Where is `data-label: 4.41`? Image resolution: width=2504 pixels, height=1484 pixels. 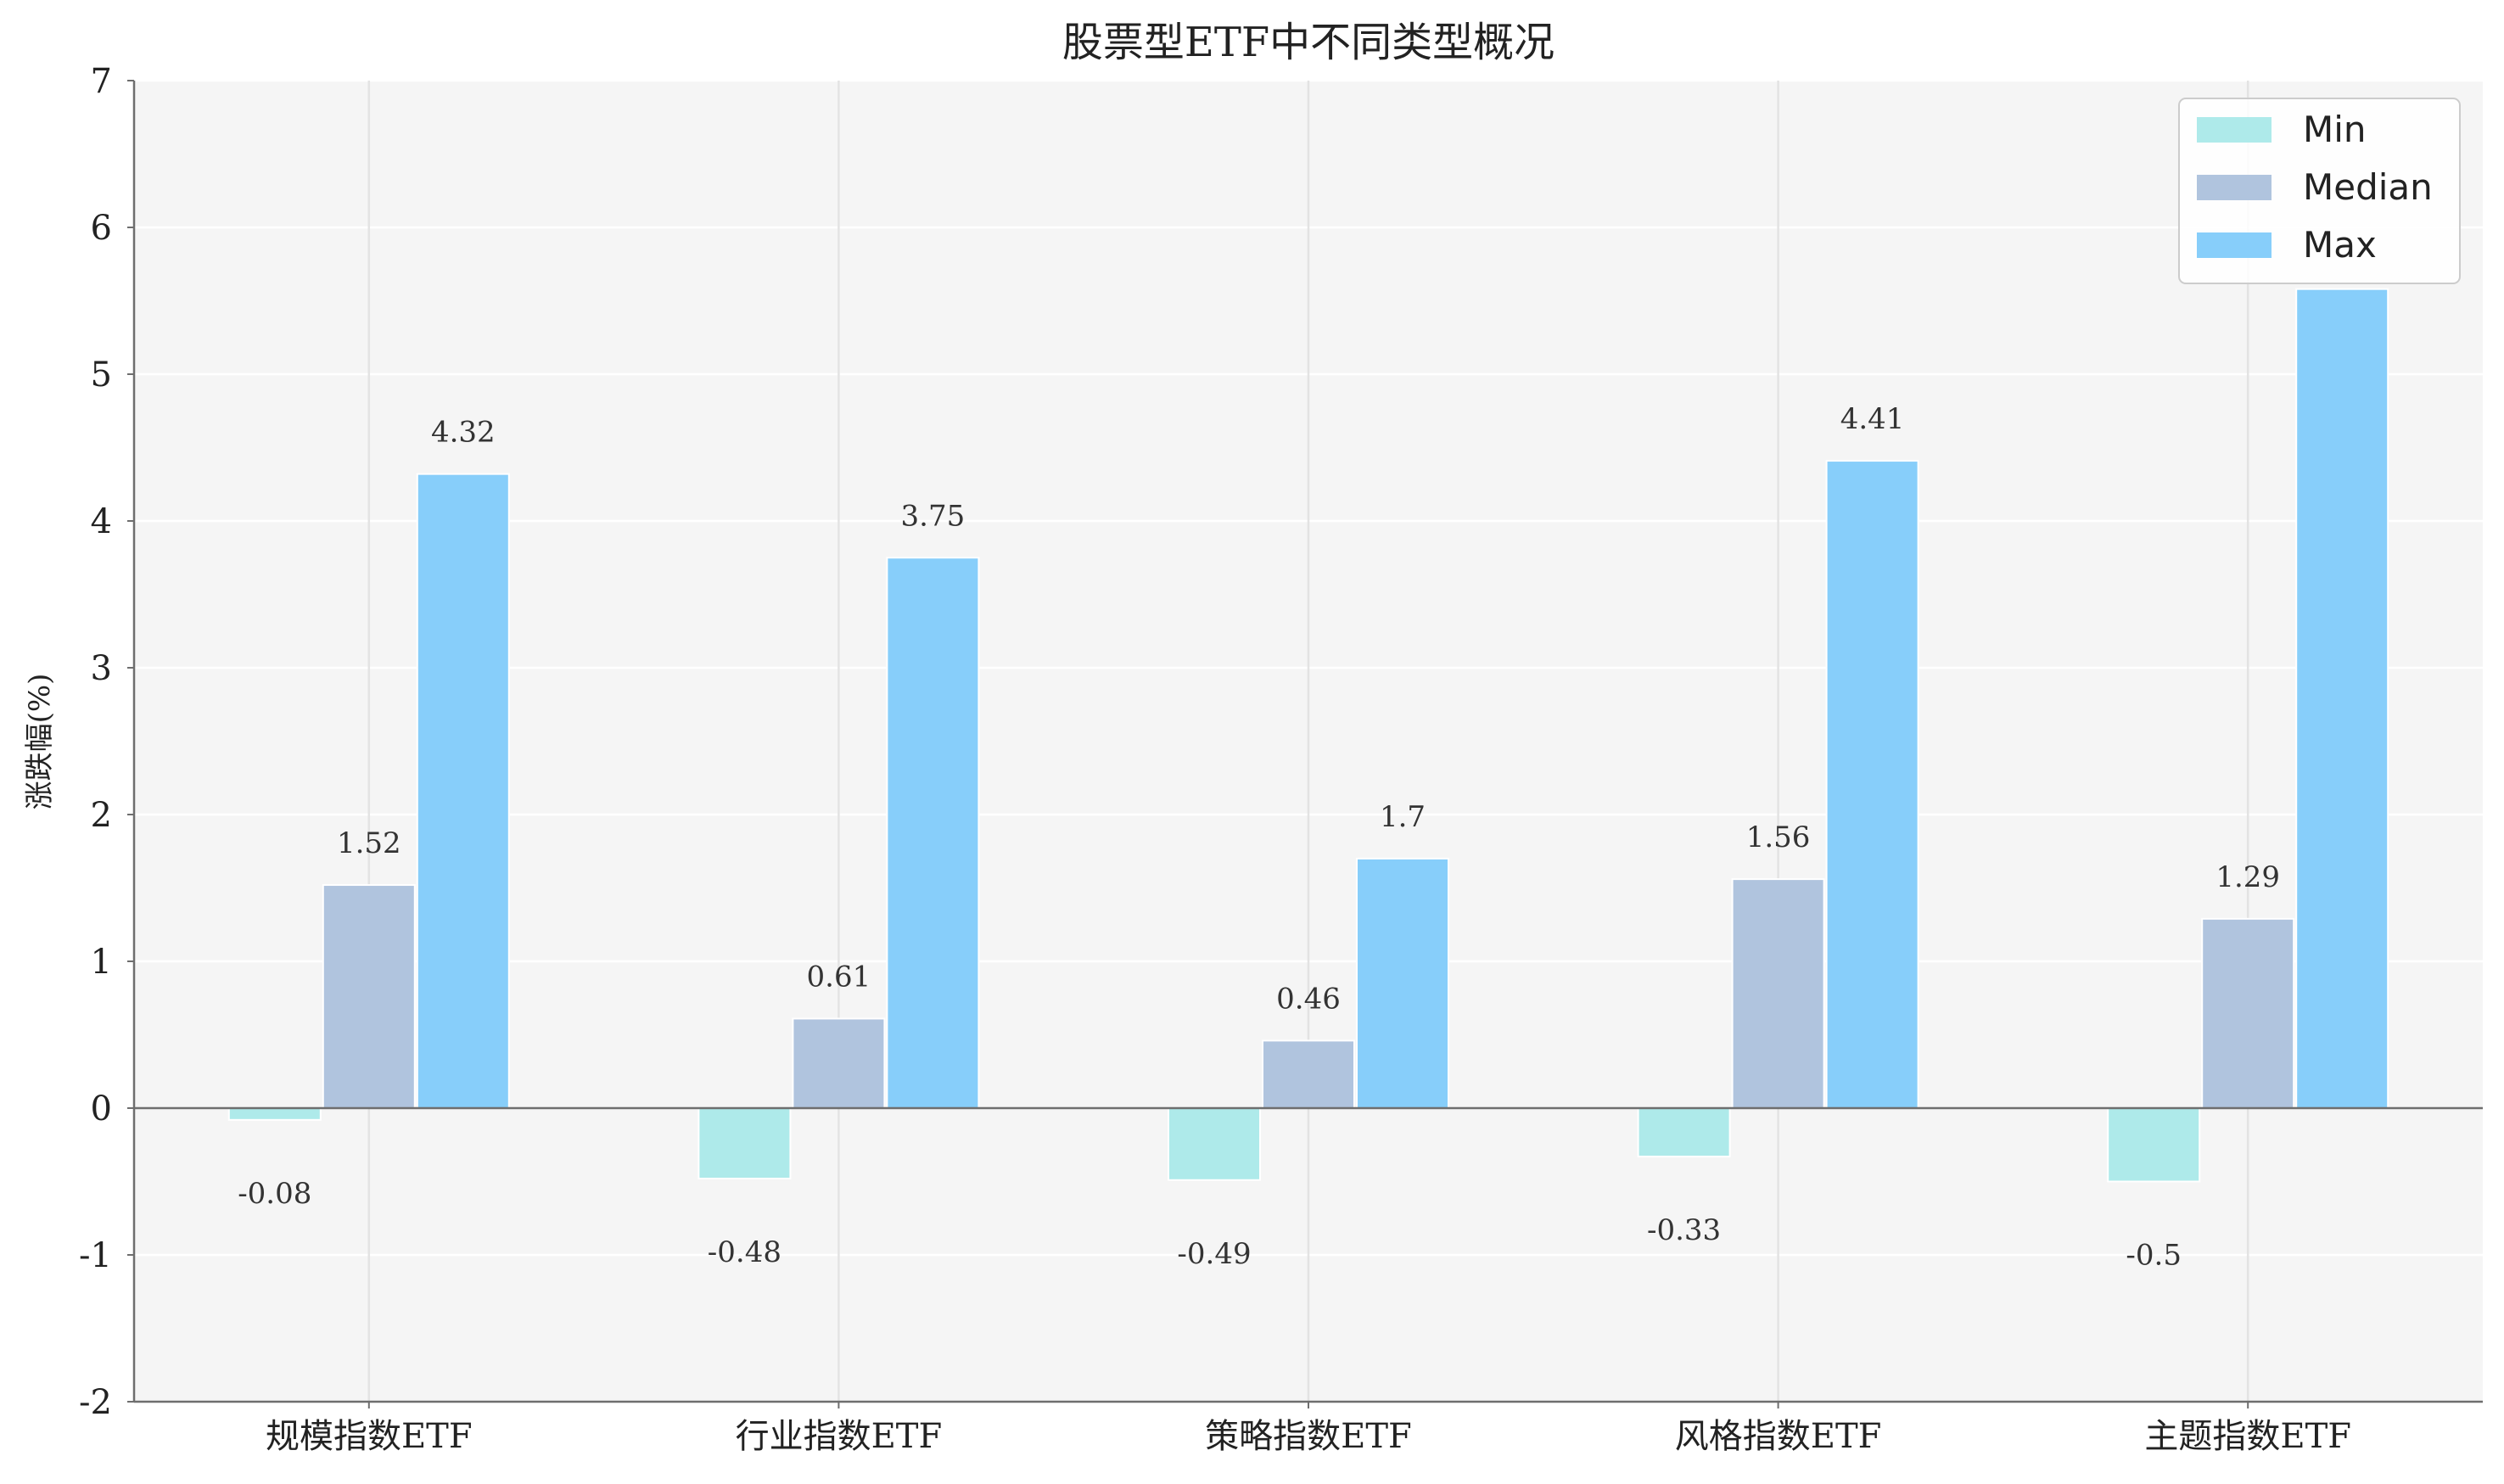
data-label: 4.41 is located at coordinates (1872, 419).